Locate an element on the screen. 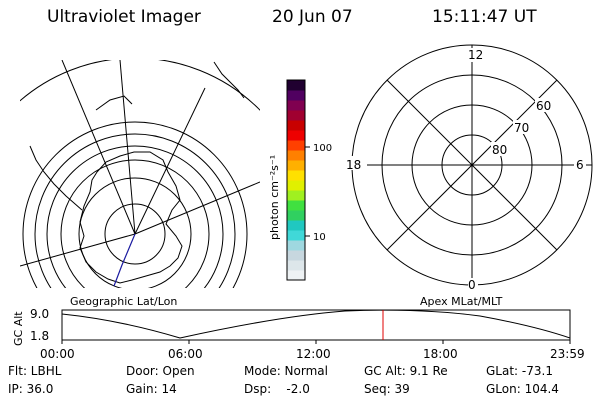 The image size is (600, 400). south-america-coastline is located at coordinates (229, 80).